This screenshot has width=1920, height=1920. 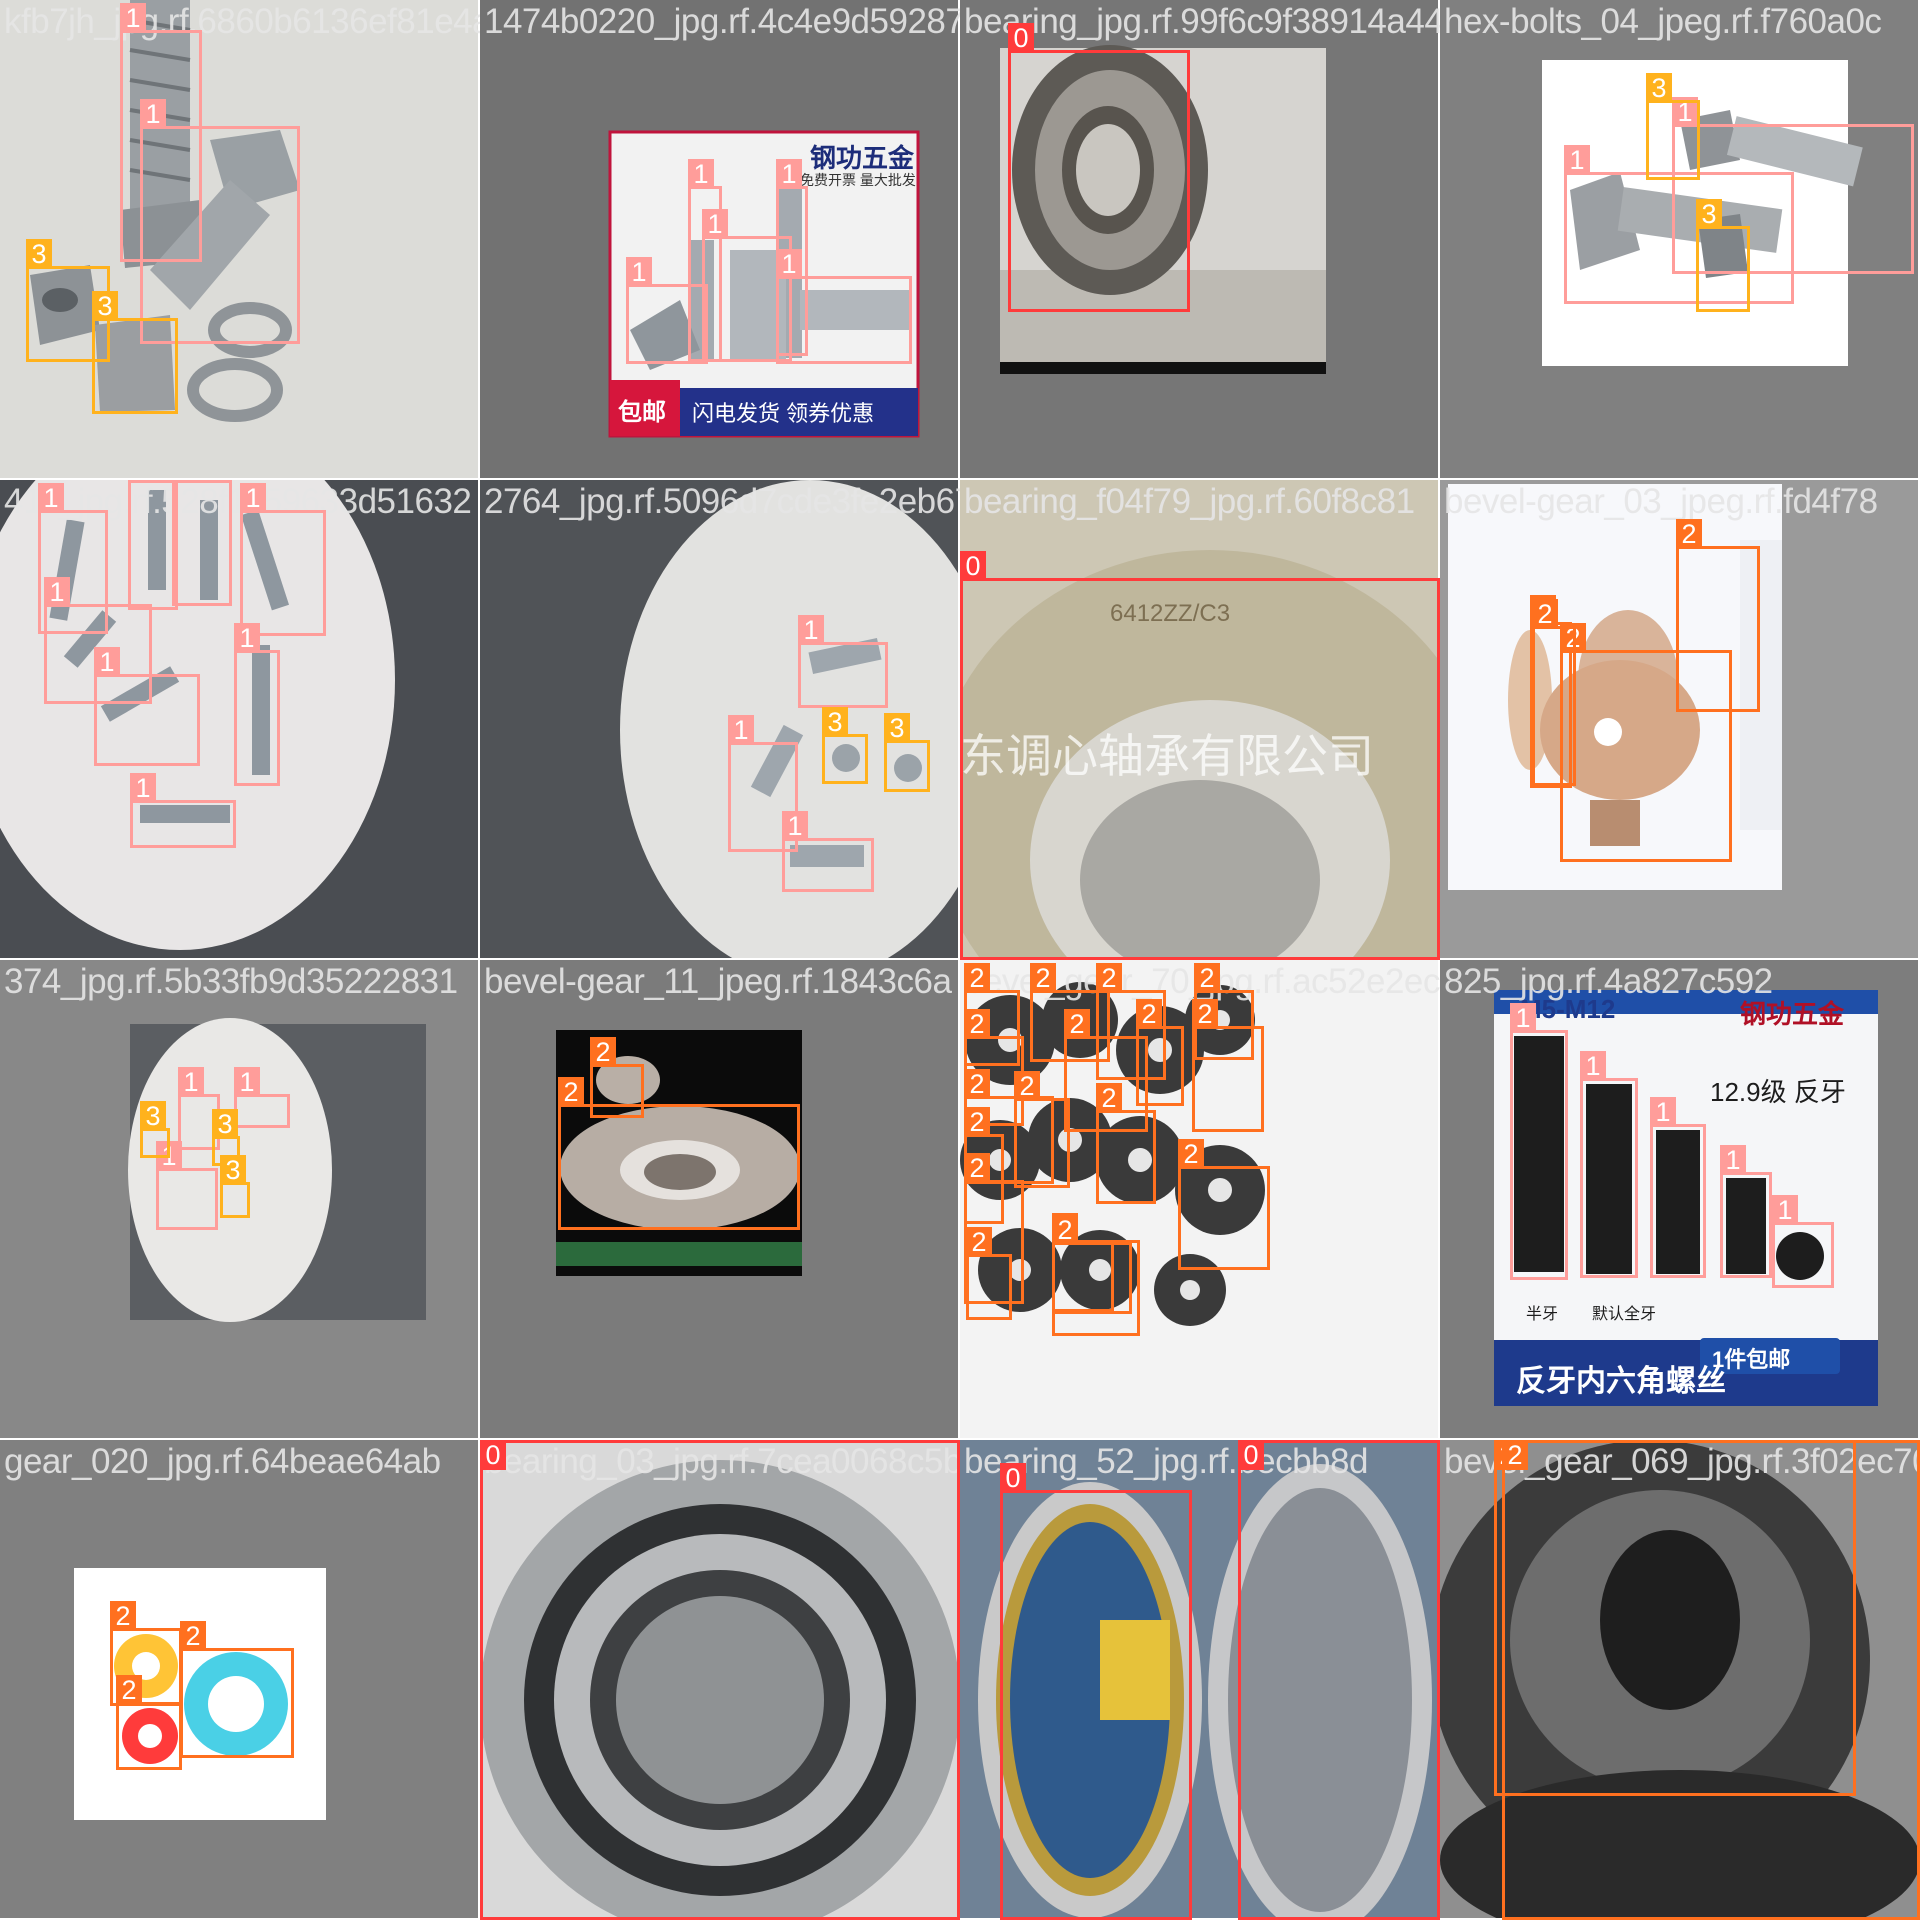 What do you see at coordinates (722, 21) in the screenshot?
I see `tile-filename: 1474b0220_jpg.rf.4c4e9d592875` at bounding box center [722, 21].